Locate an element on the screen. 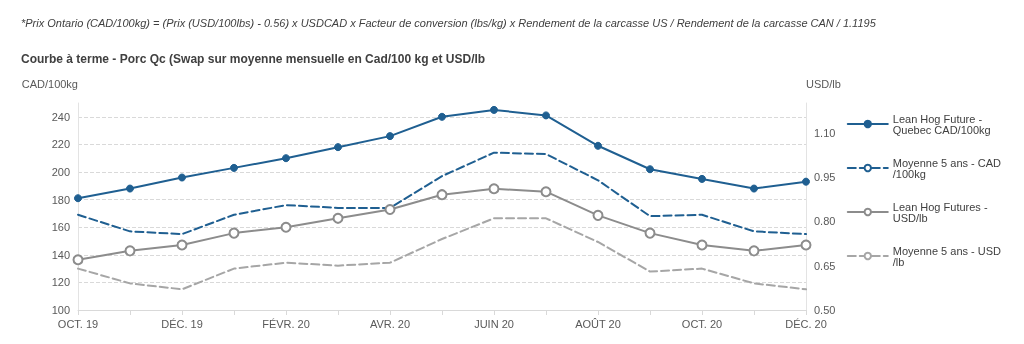  y-tick-label: 240 is located at coordinates (60, 116).